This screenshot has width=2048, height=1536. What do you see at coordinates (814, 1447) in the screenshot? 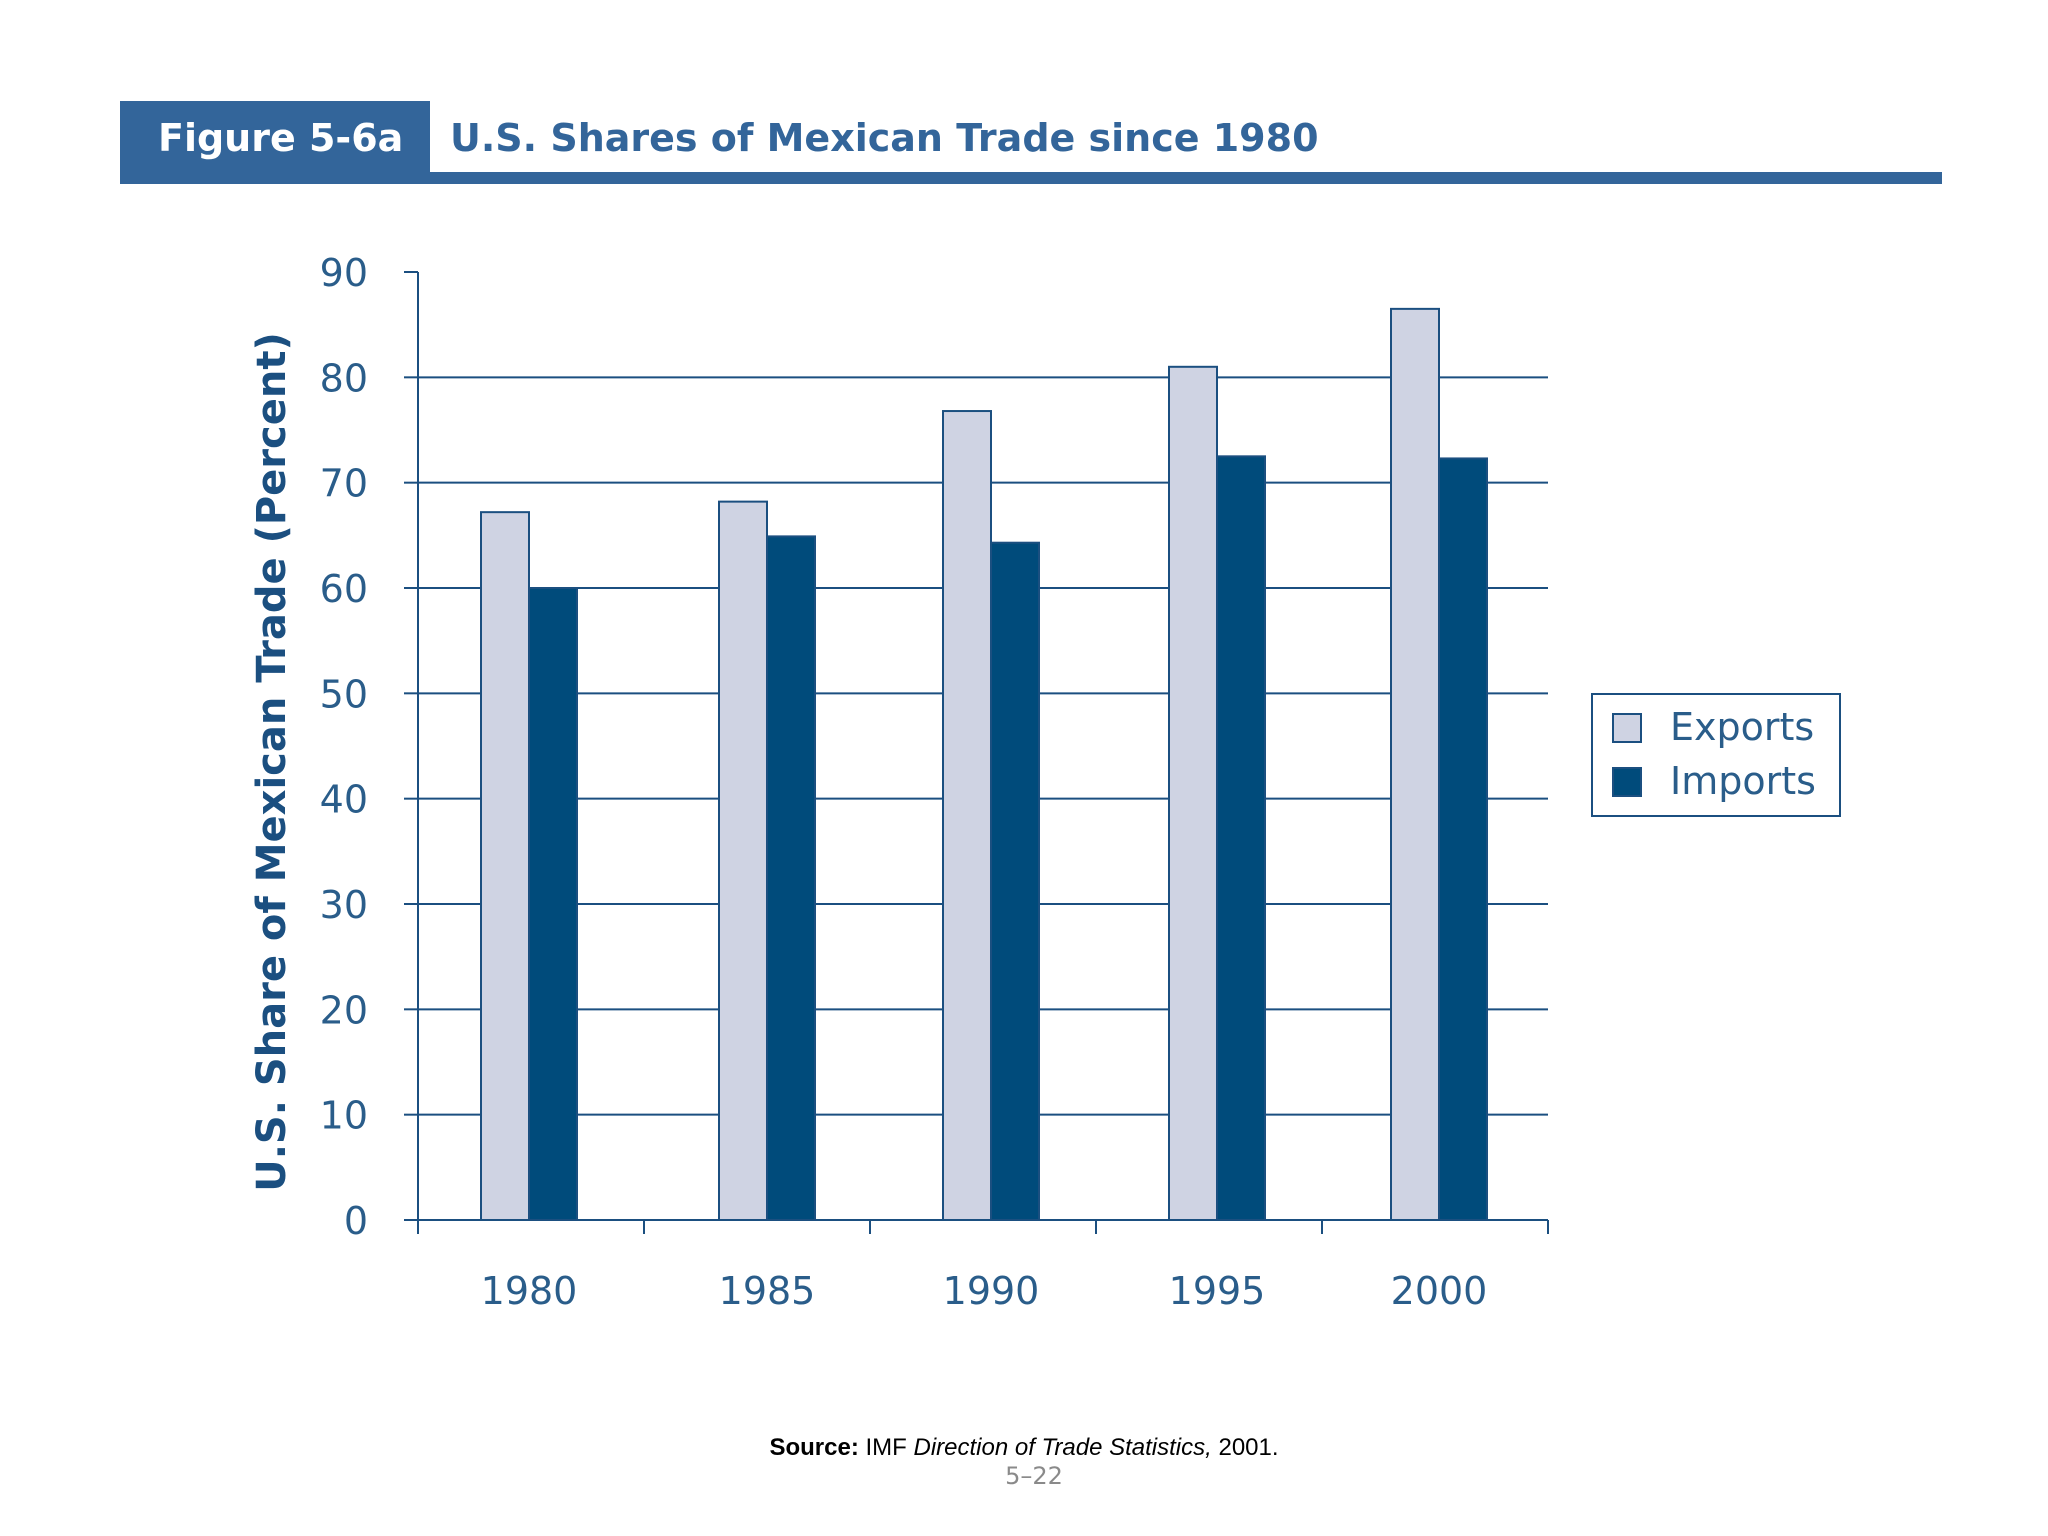
I see `source-label: Source:` at bounding box center [814, 1447].